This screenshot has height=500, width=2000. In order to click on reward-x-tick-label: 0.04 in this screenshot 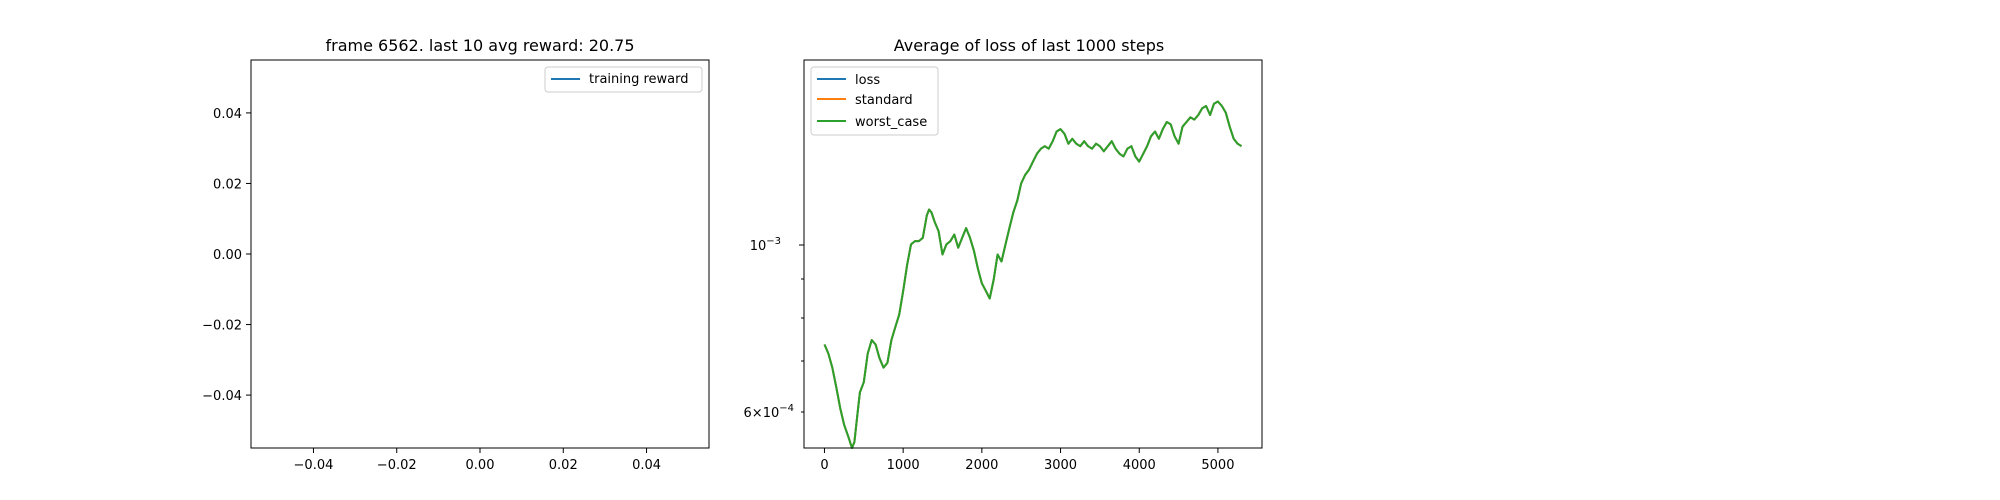, I will do `click(646, 465)`.